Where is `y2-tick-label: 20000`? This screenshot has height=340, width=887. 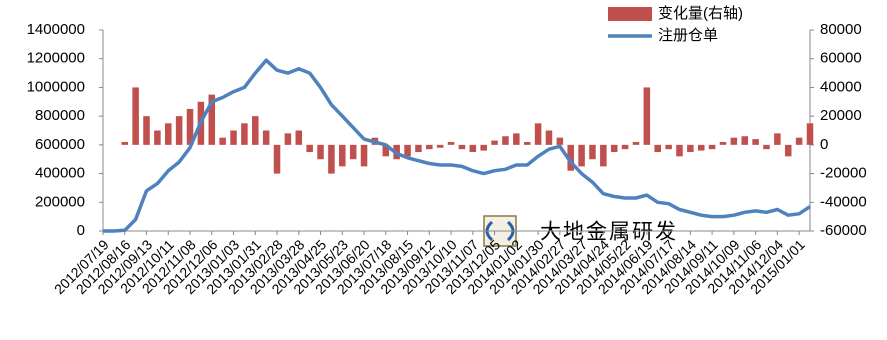
y2-tick-label: 20000 is located at coordinates (841, 115).